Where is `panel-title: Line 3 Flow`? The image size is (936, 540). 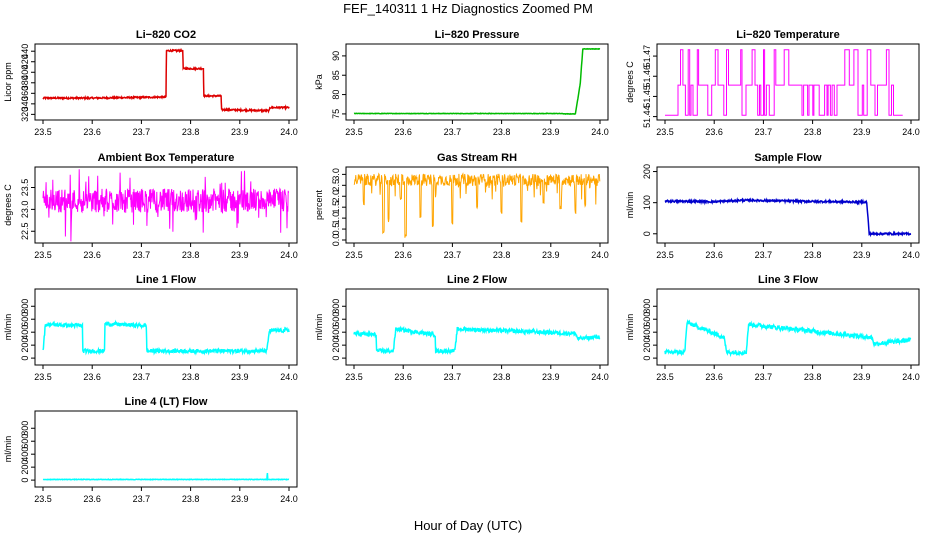
panel-title: Line 3 Flow is located at coordinates (788, 280).